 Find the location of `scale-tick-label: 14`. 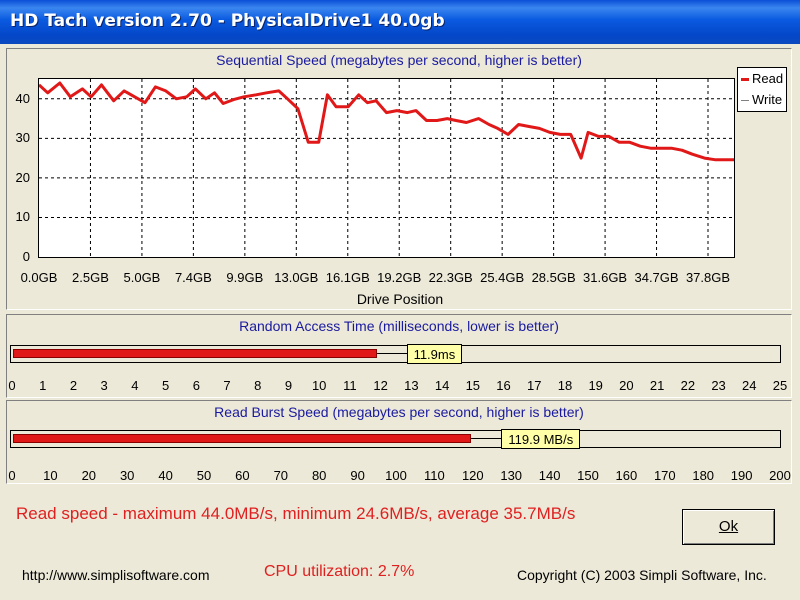

scale-tick-label: 14 is located at coordinates (442, 385).